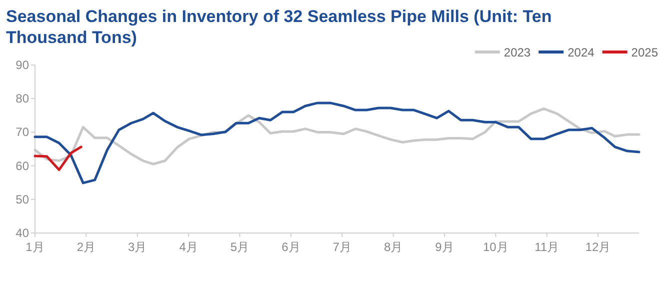  Describe the element at coordinates (35, 247) in the screenshot. I see `x-tick-label: 1月` at that location.